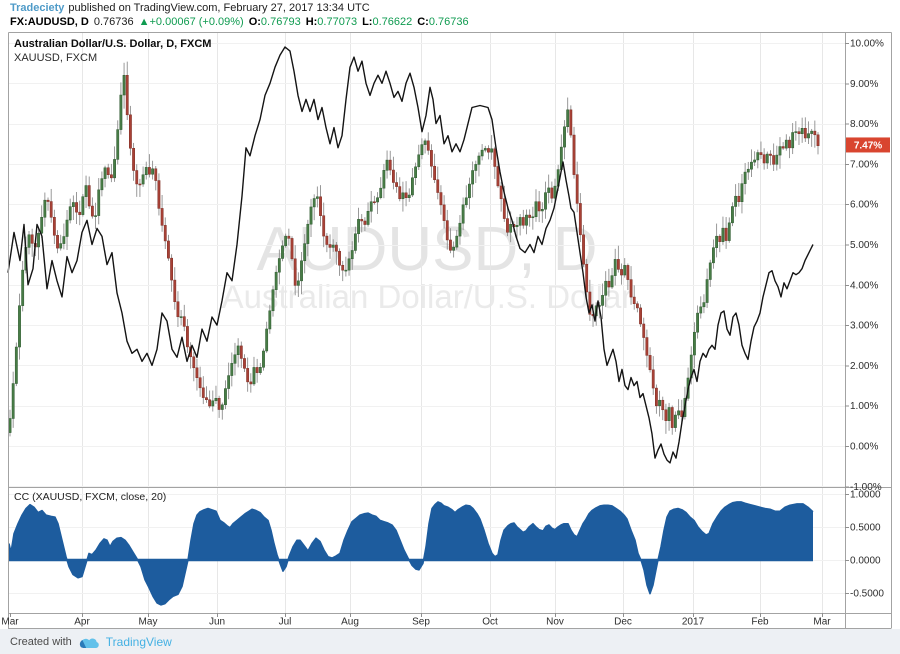  Describe the element at coordinates (426, 249) in the screenshot. I see `watermark-symbol: AUDUSD, D` at that location.